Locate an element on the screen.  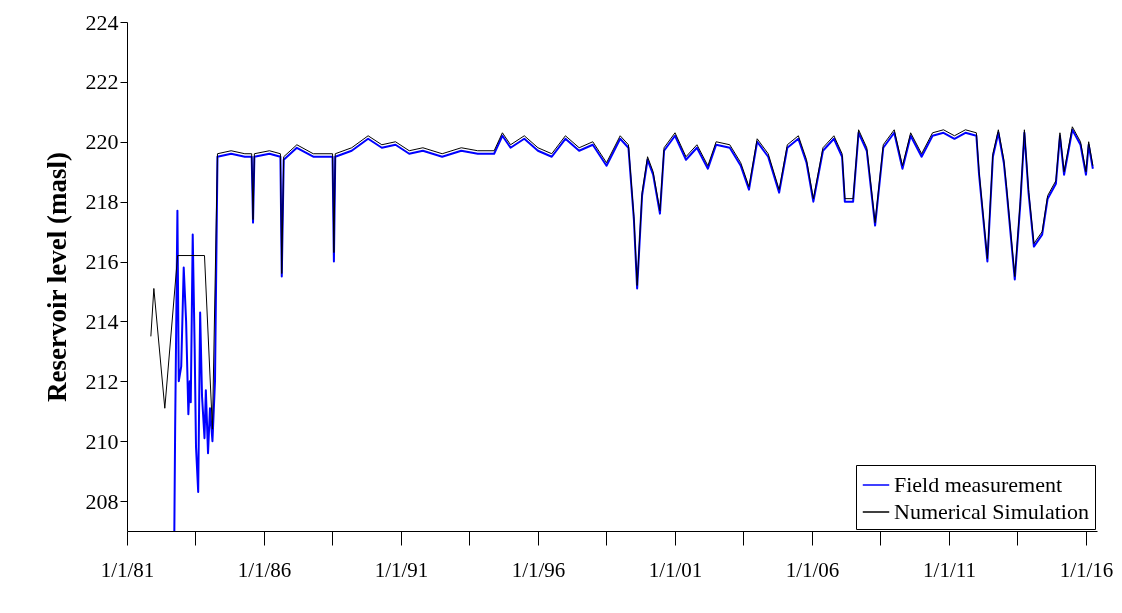
y-tick-label: 212 is located at coordinates (102, 381).